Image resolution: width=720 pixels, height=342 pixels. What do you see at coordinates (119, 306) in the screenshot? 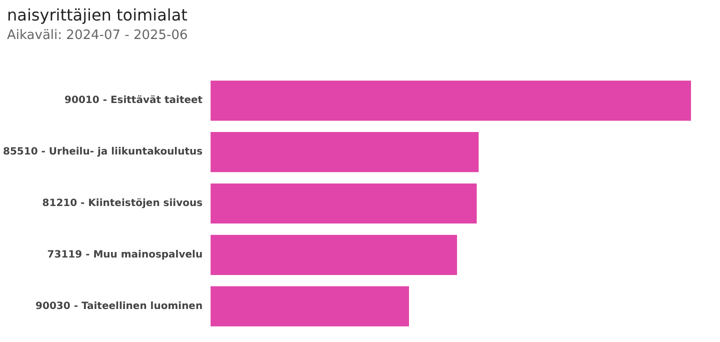
I see `y-tick-label: 90030 - Taiteellinen luominen` at bounding box center [119, 306].